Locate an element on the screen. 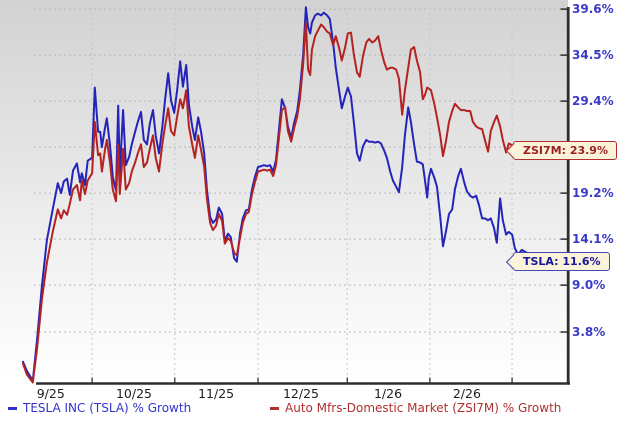 The width and height of the screenshot is (620, 423). x-tick-label: 9/25 is located at coordinates (50, 393).